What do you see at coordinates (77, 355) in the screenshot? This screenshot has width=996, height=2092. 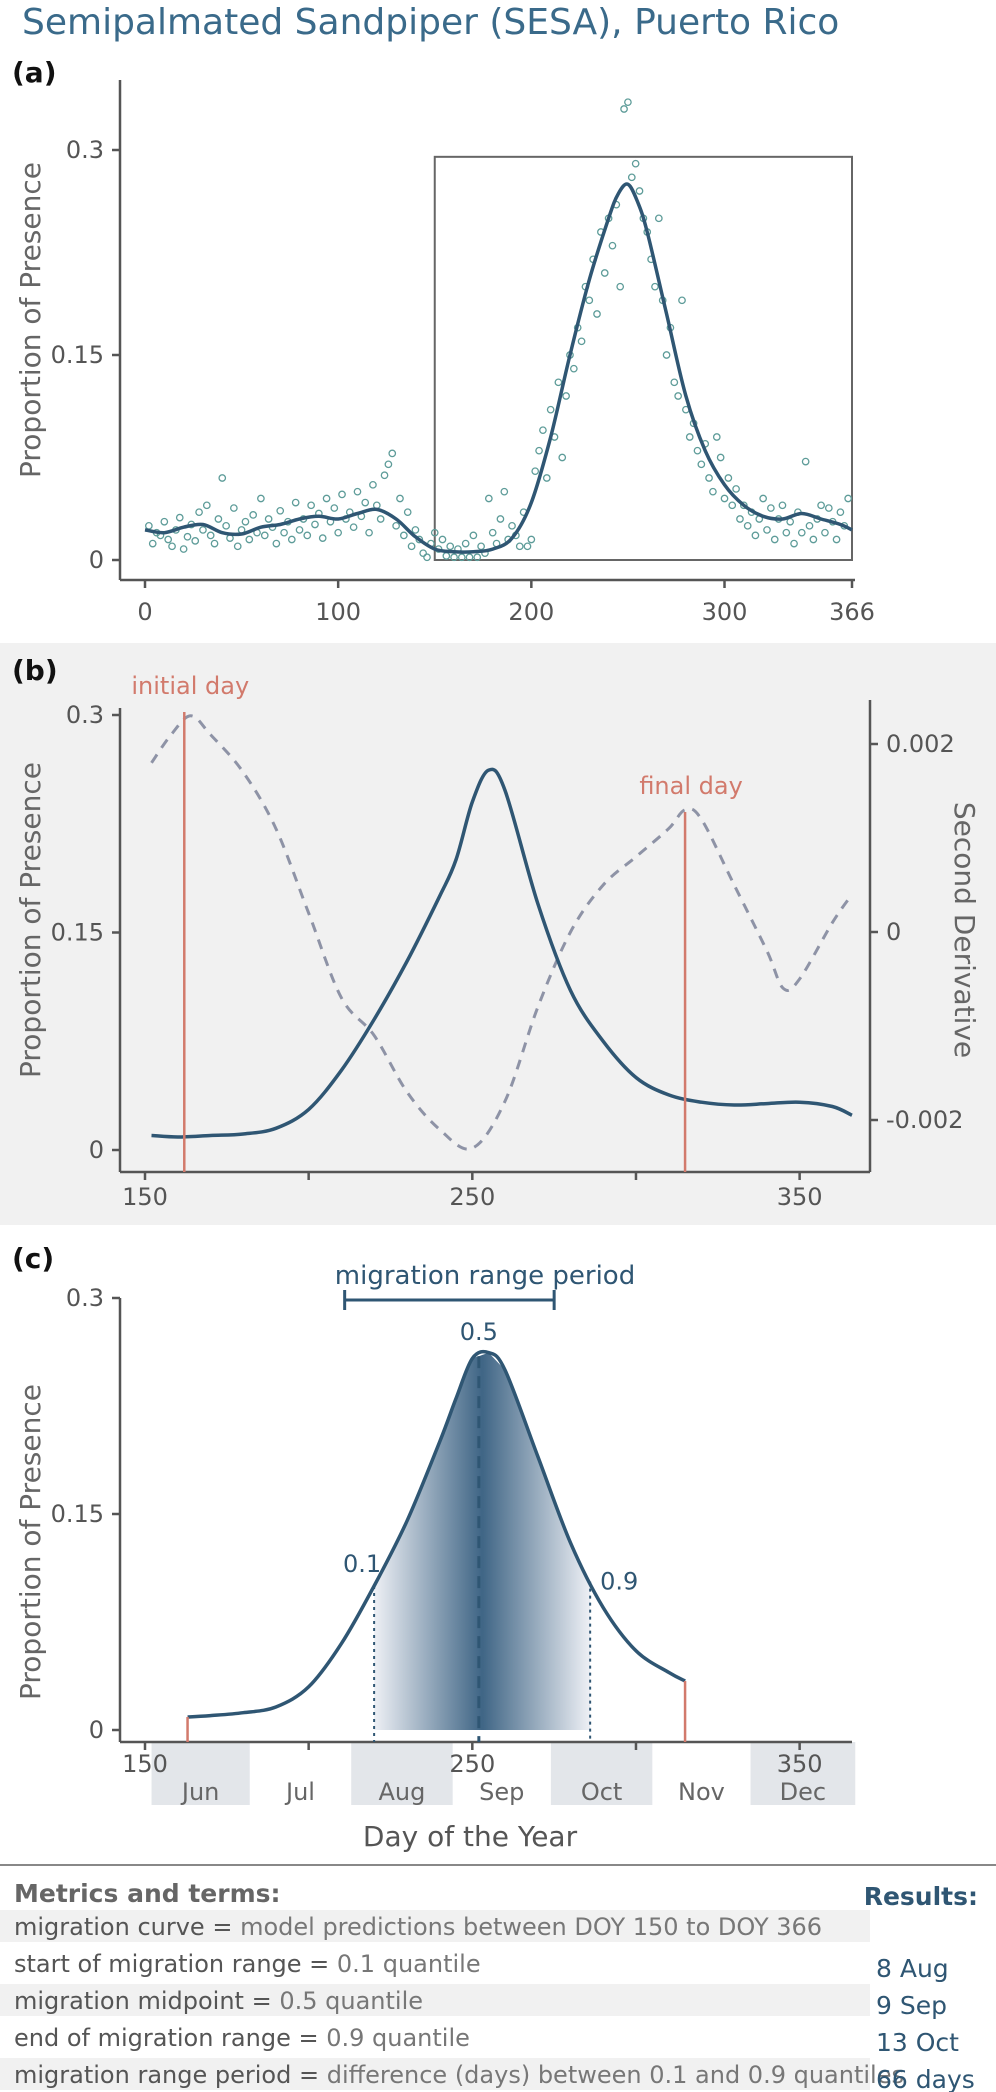 I see `y-tick-label-a: 0.15` at bounding box center [77, 355].